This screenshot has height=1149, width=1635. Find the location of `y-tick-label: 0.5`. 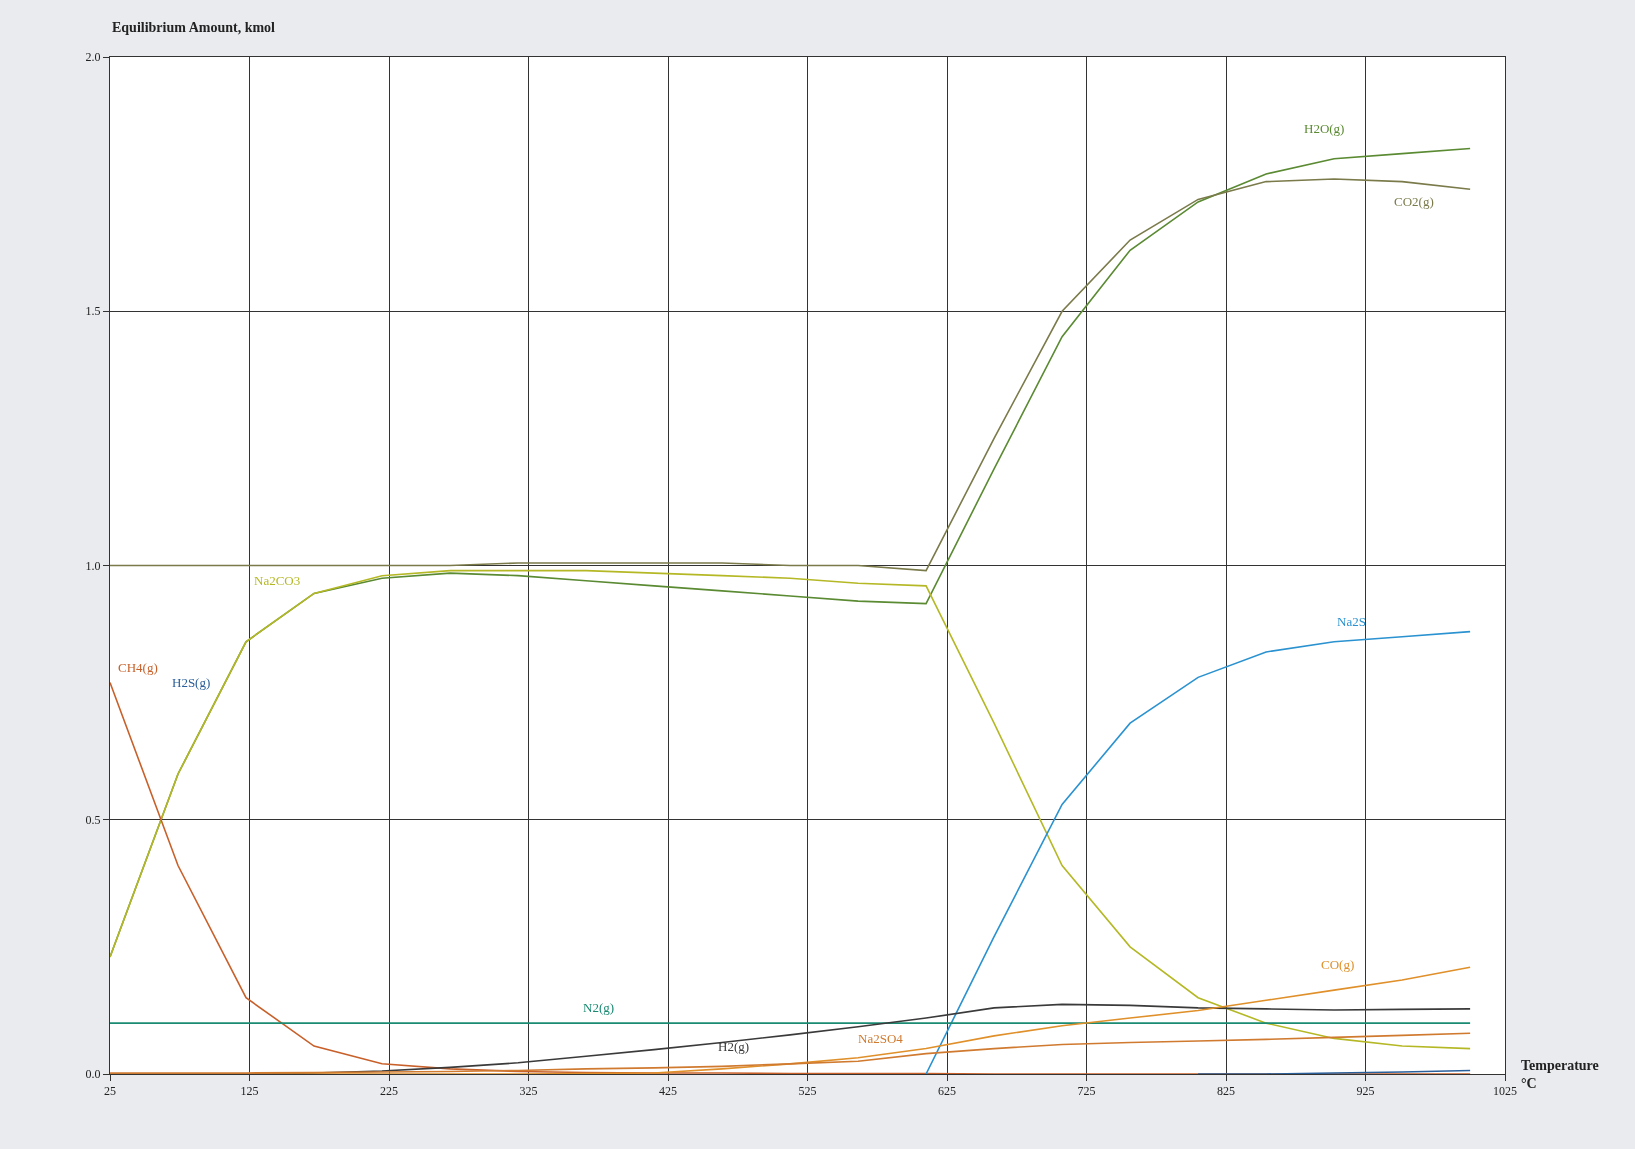

y-tick-label: 0.5 is located at coordinates (93, 819).